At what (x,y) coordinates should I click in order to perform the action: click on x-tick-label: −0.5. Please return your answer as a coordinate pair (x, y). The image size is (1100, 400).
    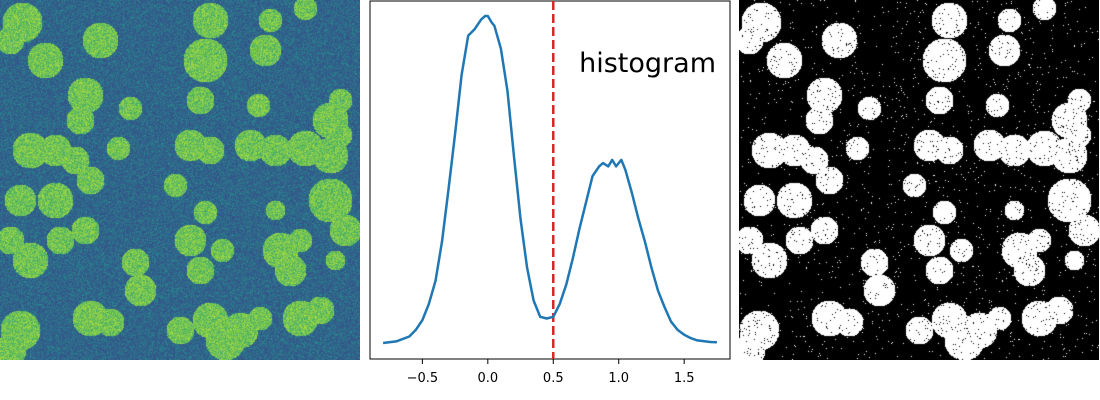
    Looking at the image, I should click on (423, 378).